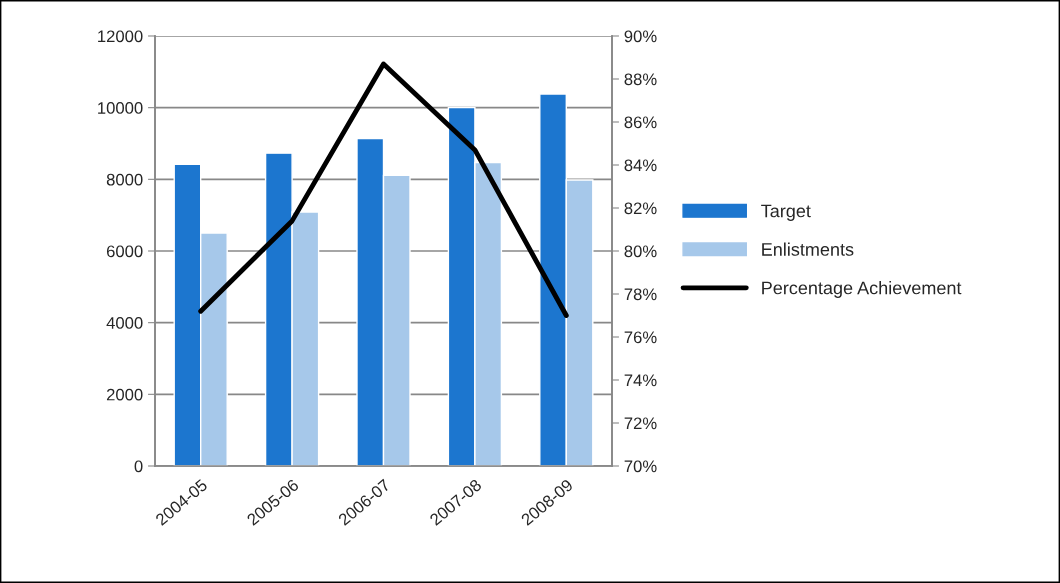  Describe the element at coordinates (124, 323) in the screenshot. I see `y-tick-label: 4000` at that location.